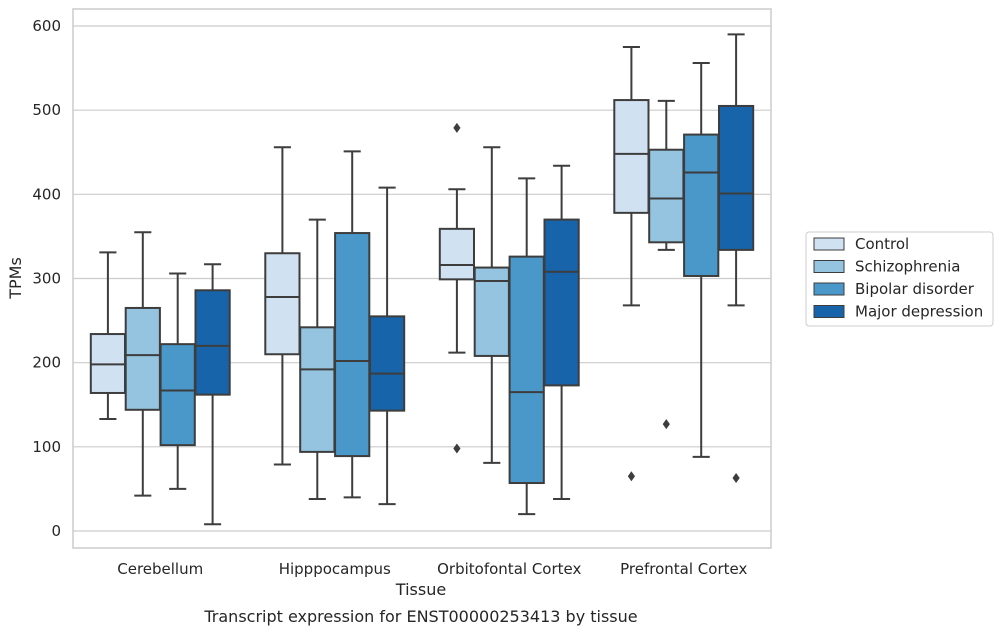 Image resolution: width=1002 pixels, height=634 pixels. Describe the element at coordinates (46, 194) in the screenshot. I see `y-tick-label: 400` at that location.